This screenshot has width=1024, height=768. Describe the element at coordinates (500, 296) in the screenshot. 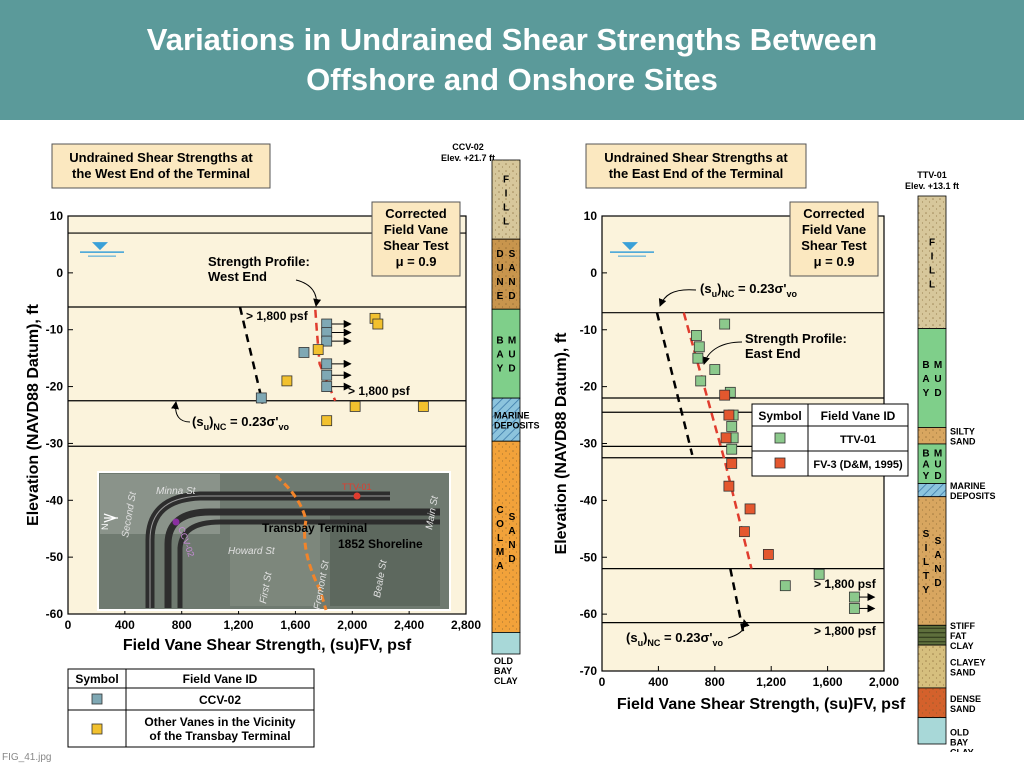

I see `boring-layer-letter-1-0-3: E` at that location.